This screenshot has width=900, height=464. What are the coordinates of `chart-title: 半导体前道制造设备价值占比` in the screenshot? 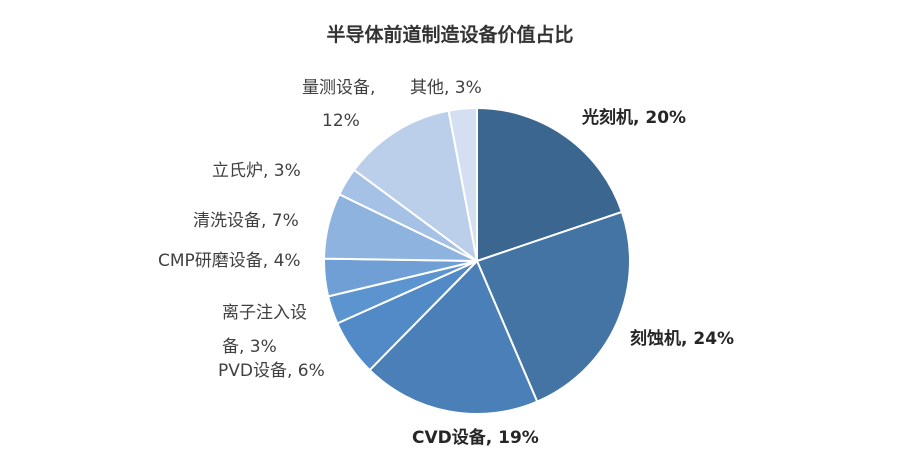 It's located at (450, 35).